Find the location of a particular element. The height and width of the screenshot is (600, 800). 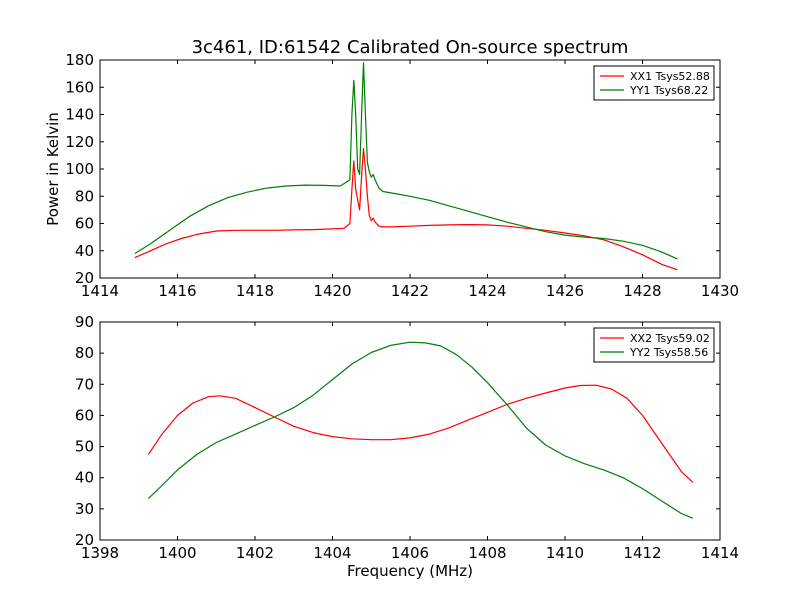

legend-label: YY2 Tsys58.56 is located at coordinates (668, 352).